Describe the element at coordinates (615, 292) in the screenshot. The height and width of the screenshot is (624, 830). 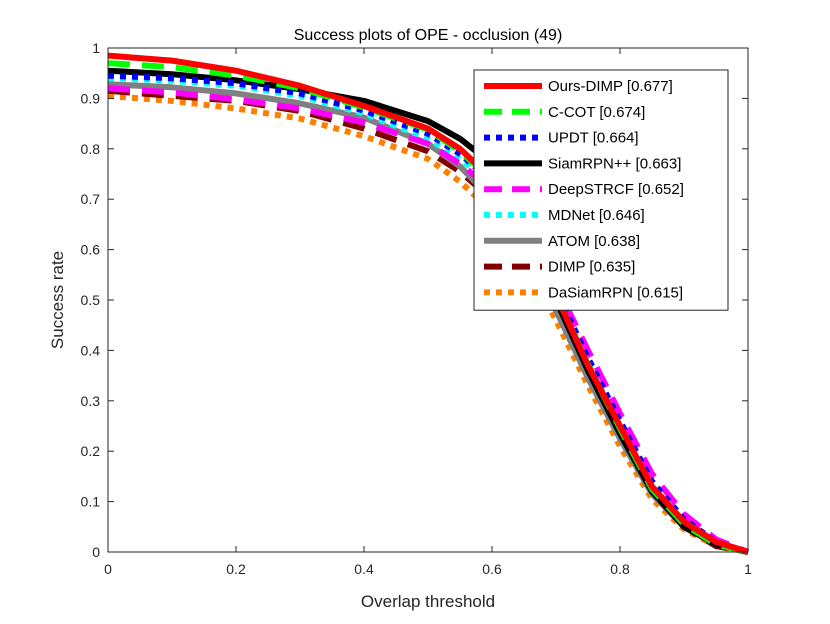
I see `legend-label-8: DaSiamRPN [0.615]` at that location.